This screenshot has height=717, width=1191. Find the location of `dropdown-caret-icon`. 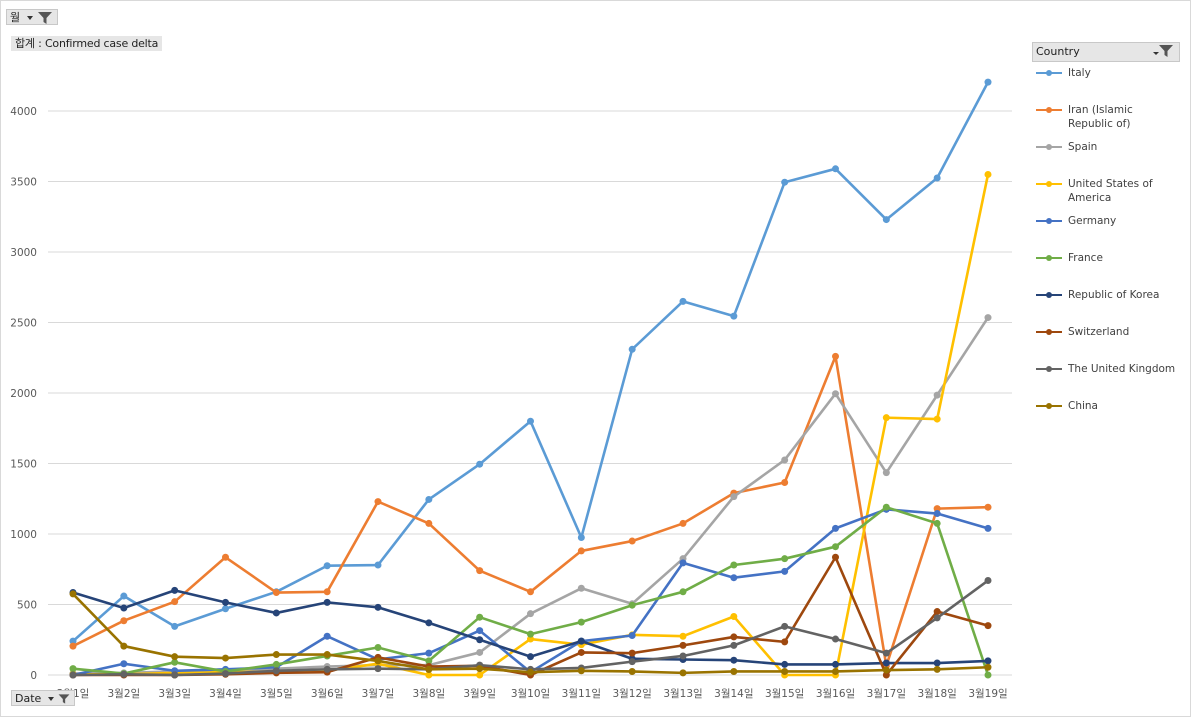

dropdown-caret-icon is located at coordinates (29, 18).